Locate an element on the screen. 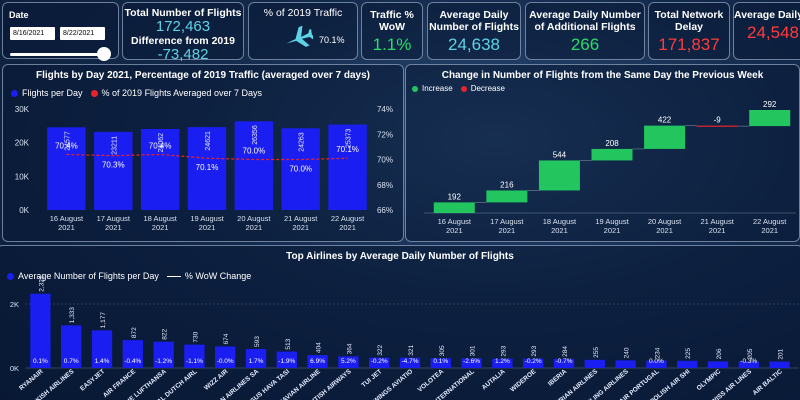 This screenshot has height=400, width=800. legend-wow-line is located at coordinates (173, 276).